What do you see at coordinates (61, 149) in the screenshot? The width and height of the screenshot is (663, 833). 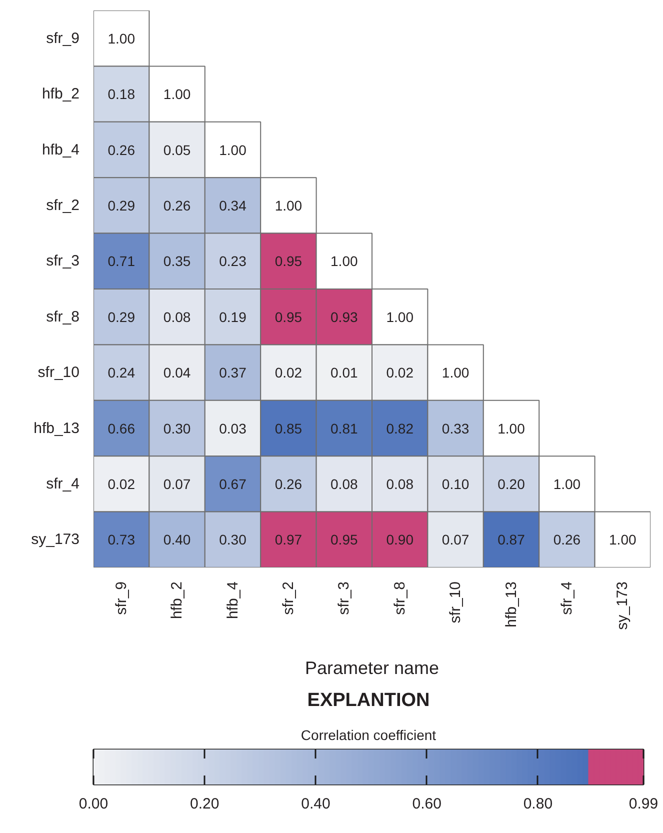 I see `y-tick-label: hfb_4` at bounding box center [61, 149].